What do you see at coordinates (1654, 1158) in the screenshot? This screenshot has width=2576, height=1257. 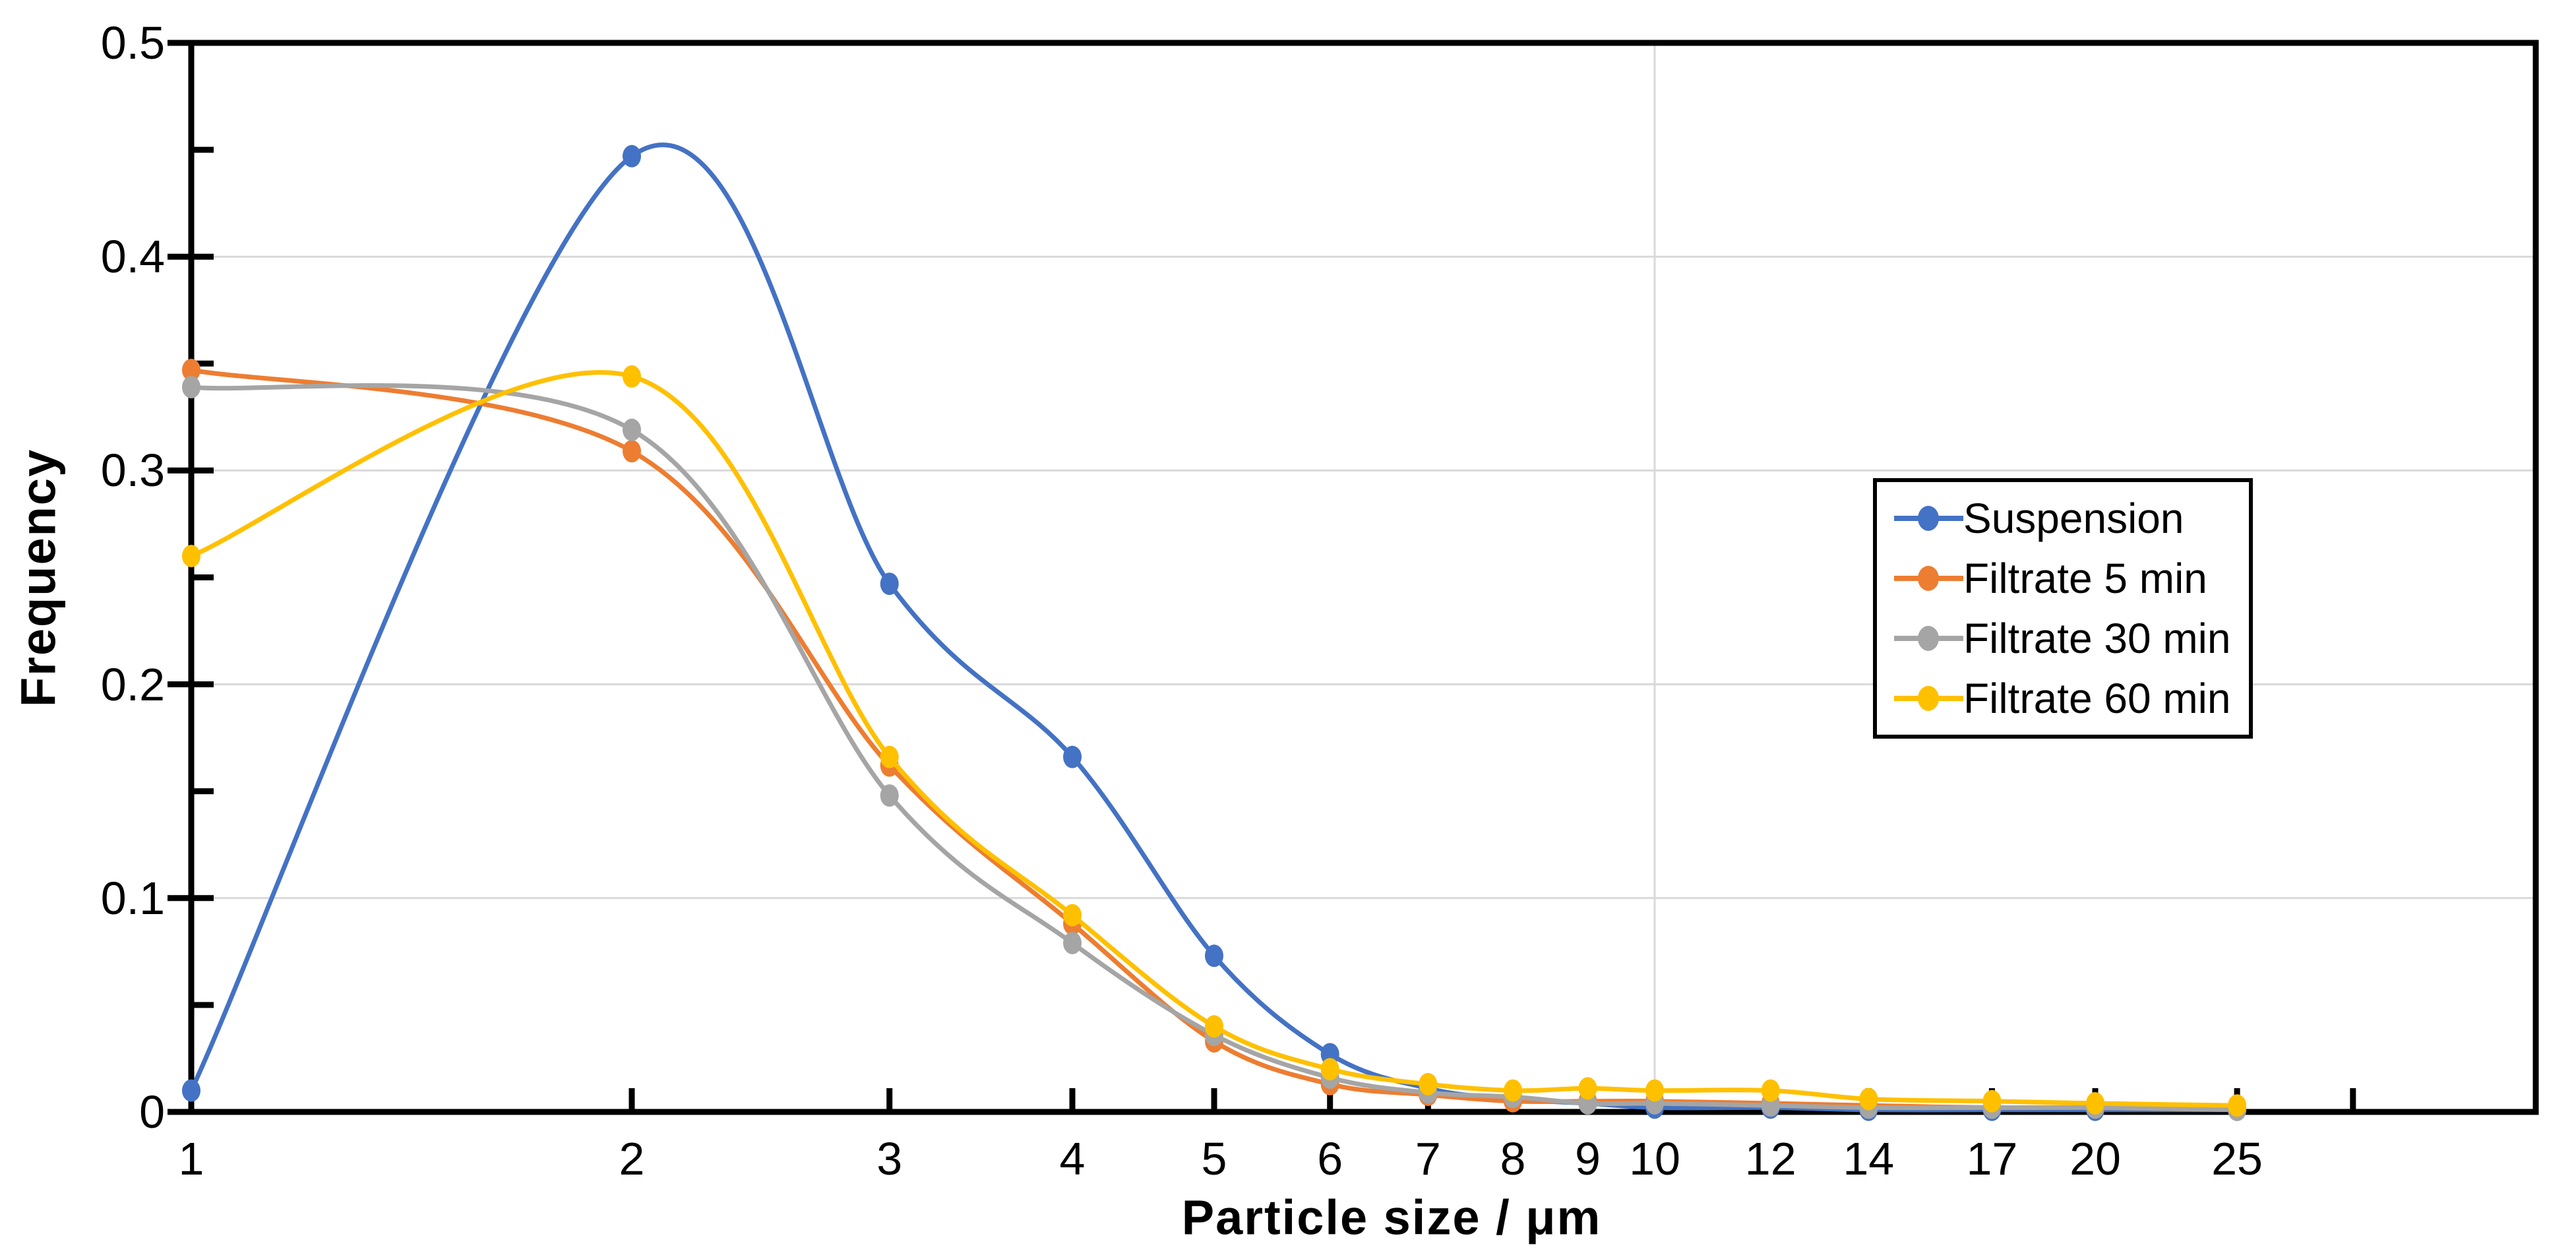 I see `x-tick-label: 10` at bounding box center [1654, 1158].